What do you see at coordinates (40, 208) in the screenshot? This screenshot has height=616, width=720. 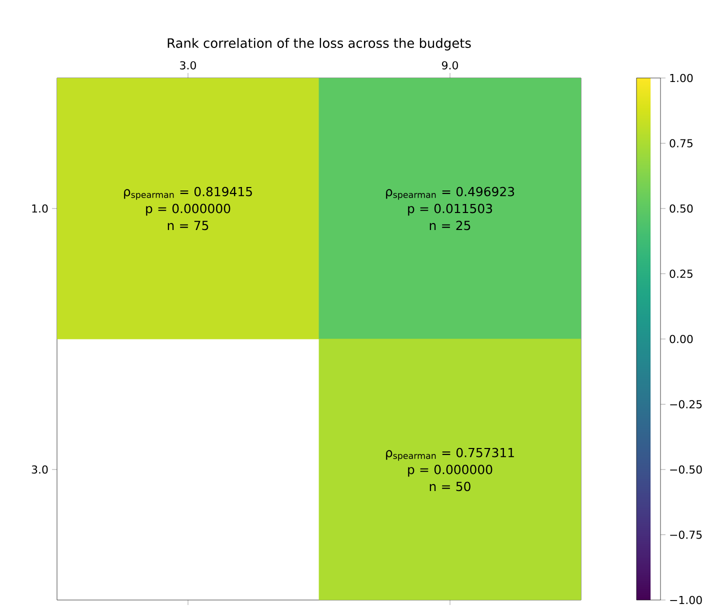 I see `y-tick-label: 1.0` at bounding box center [40, 208].